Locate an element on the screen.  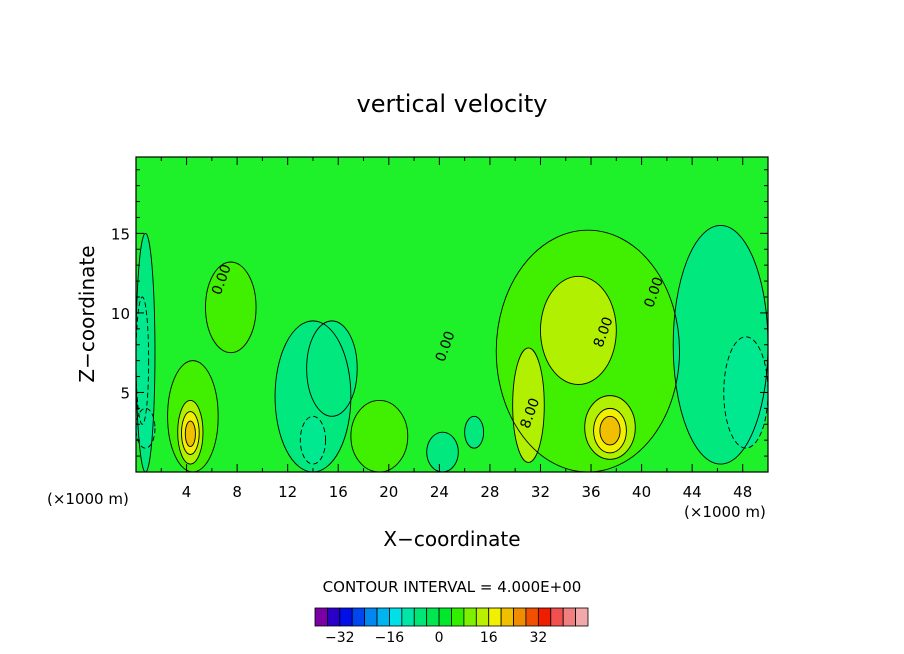
colorbar-tick-label: −16 is located at coordinates (390, 638).